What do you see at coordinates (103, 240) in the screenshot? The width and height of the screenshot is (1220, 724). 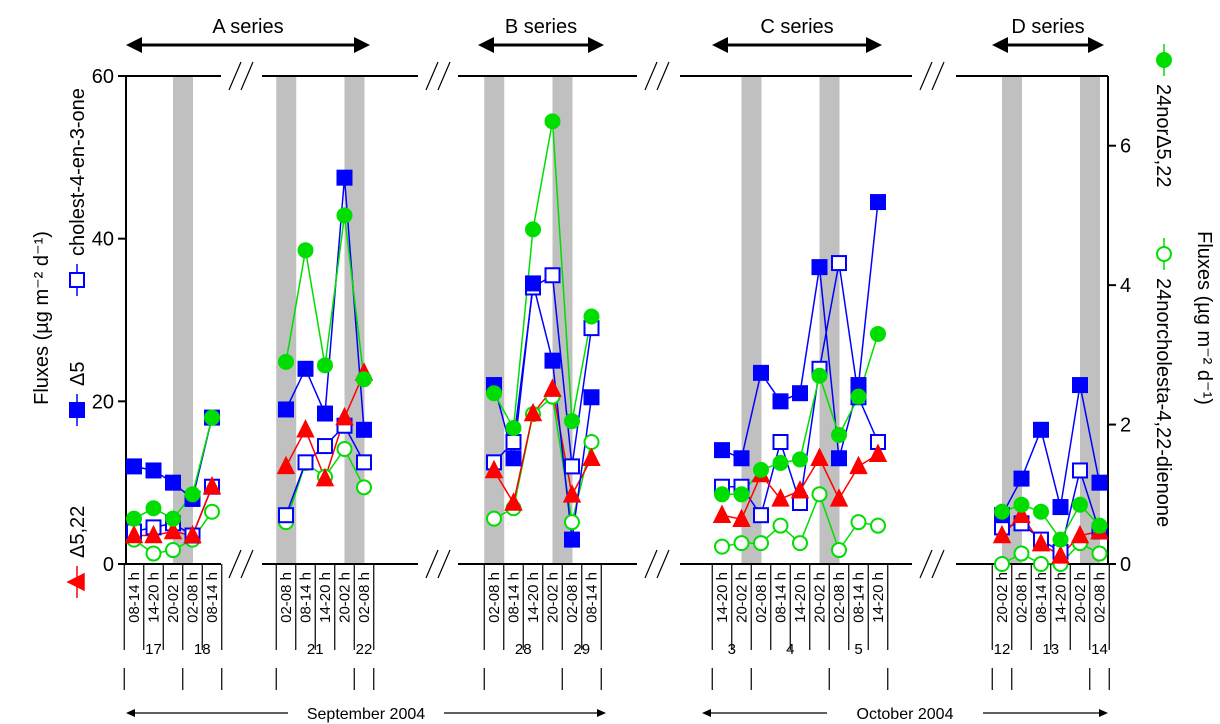 I see `left-tick-label: 40` at bounding box center [103, 240].